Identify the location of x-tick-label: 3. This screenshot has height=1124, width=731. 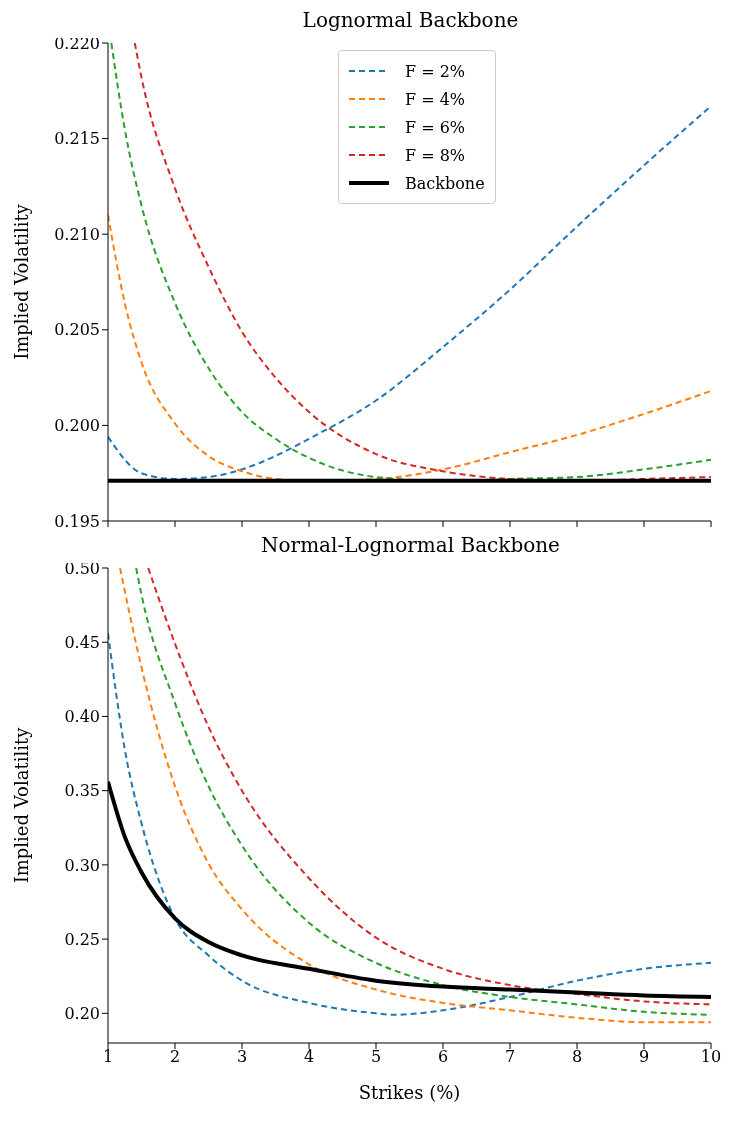
(242, 1057).